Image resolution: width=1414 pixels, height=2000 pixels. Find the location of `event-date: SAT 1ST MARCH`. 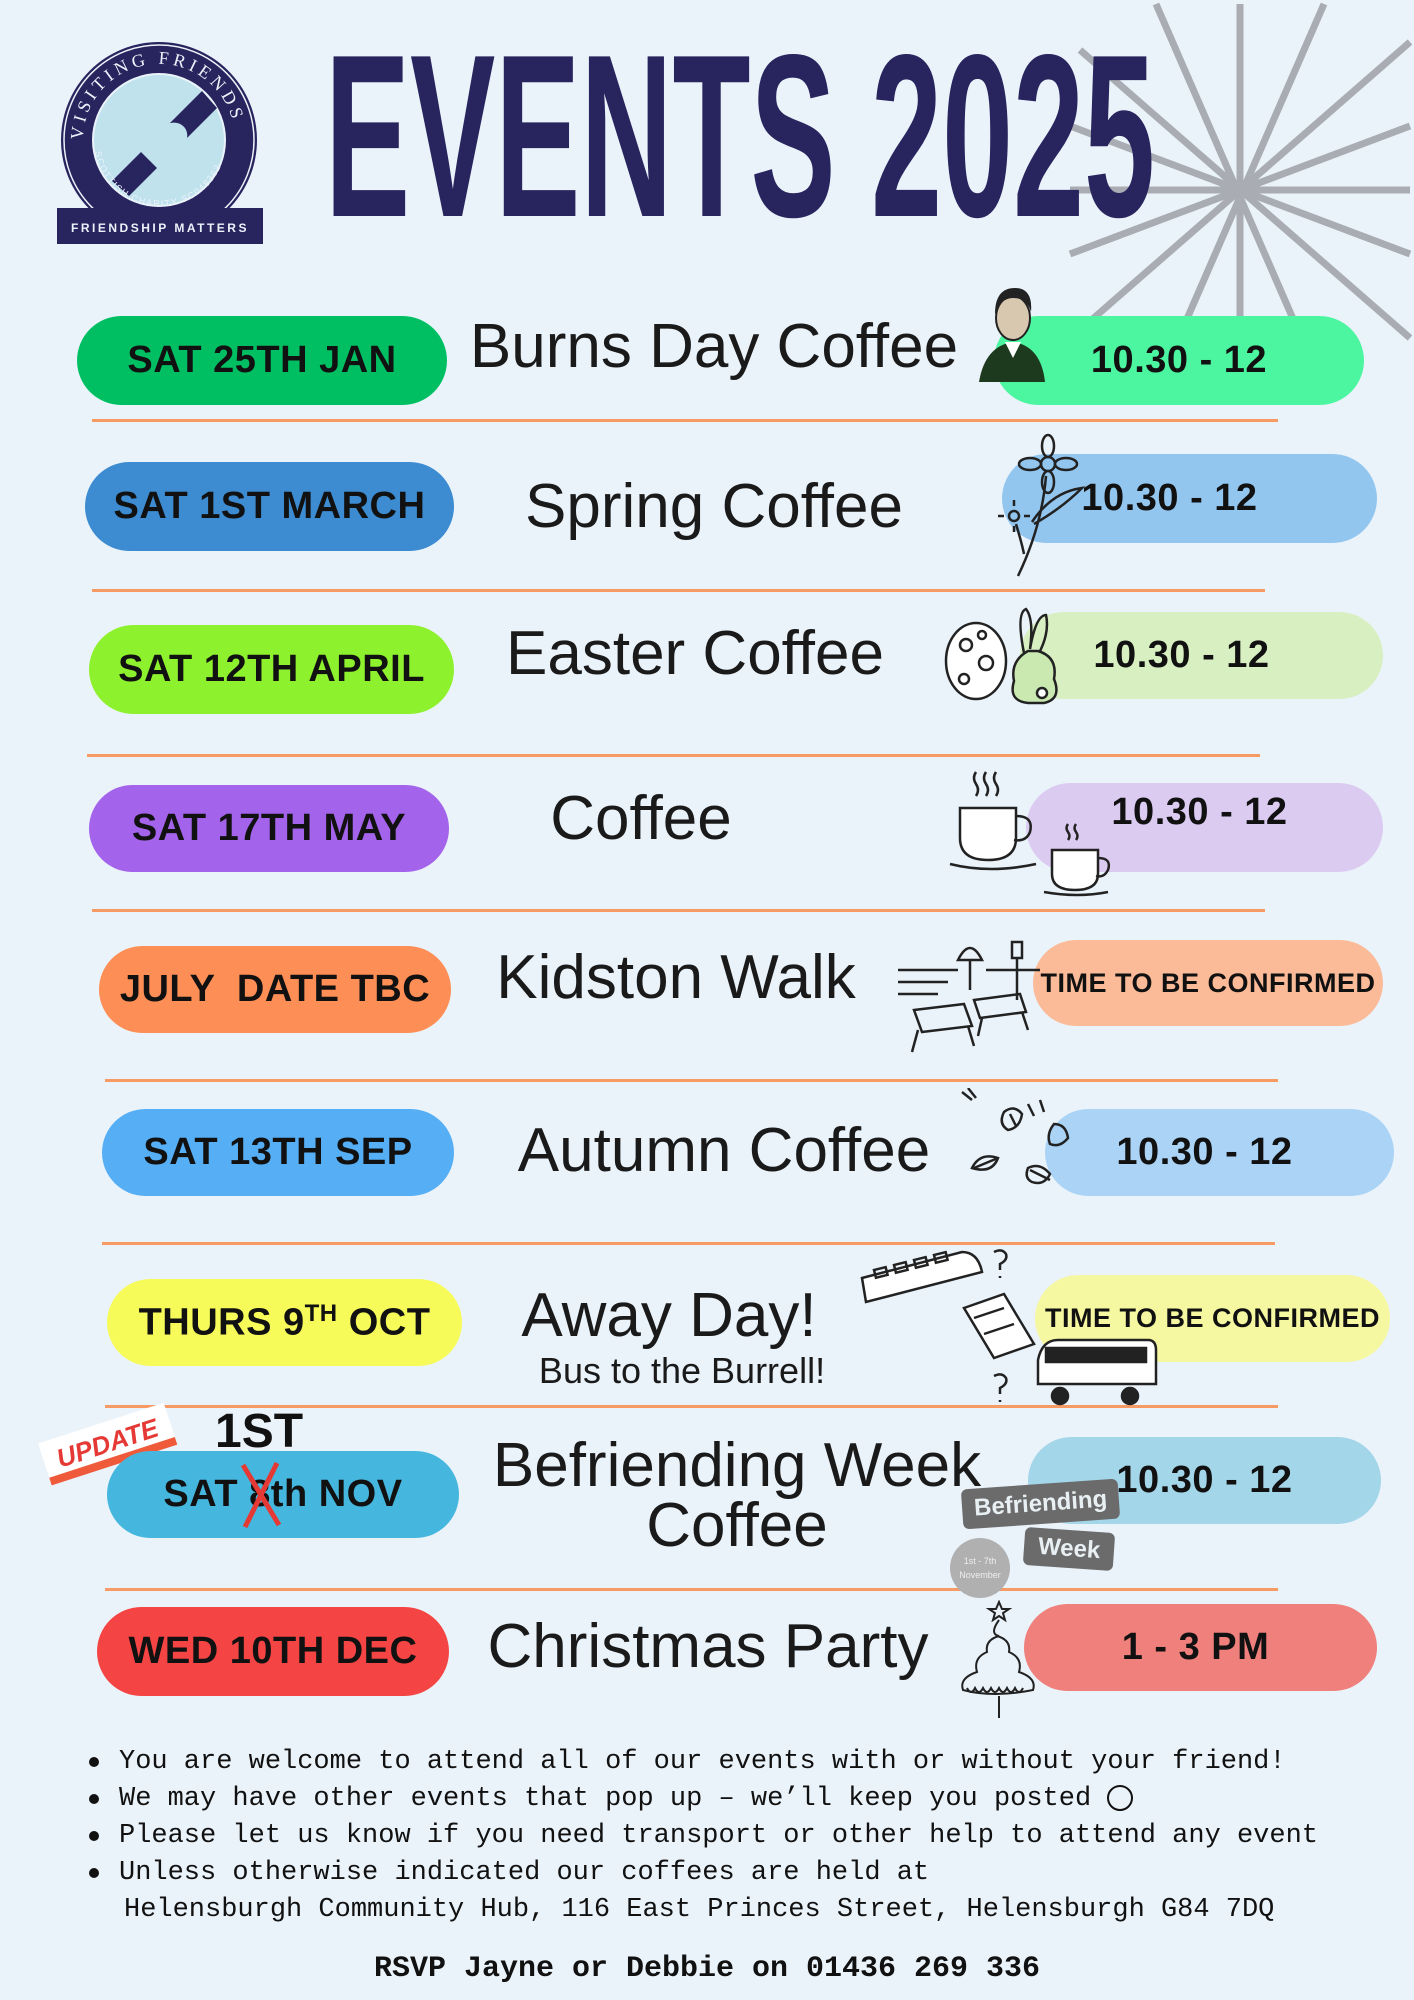

event-date: SAT 1ST MARCH is located at coordinates (269, 506).